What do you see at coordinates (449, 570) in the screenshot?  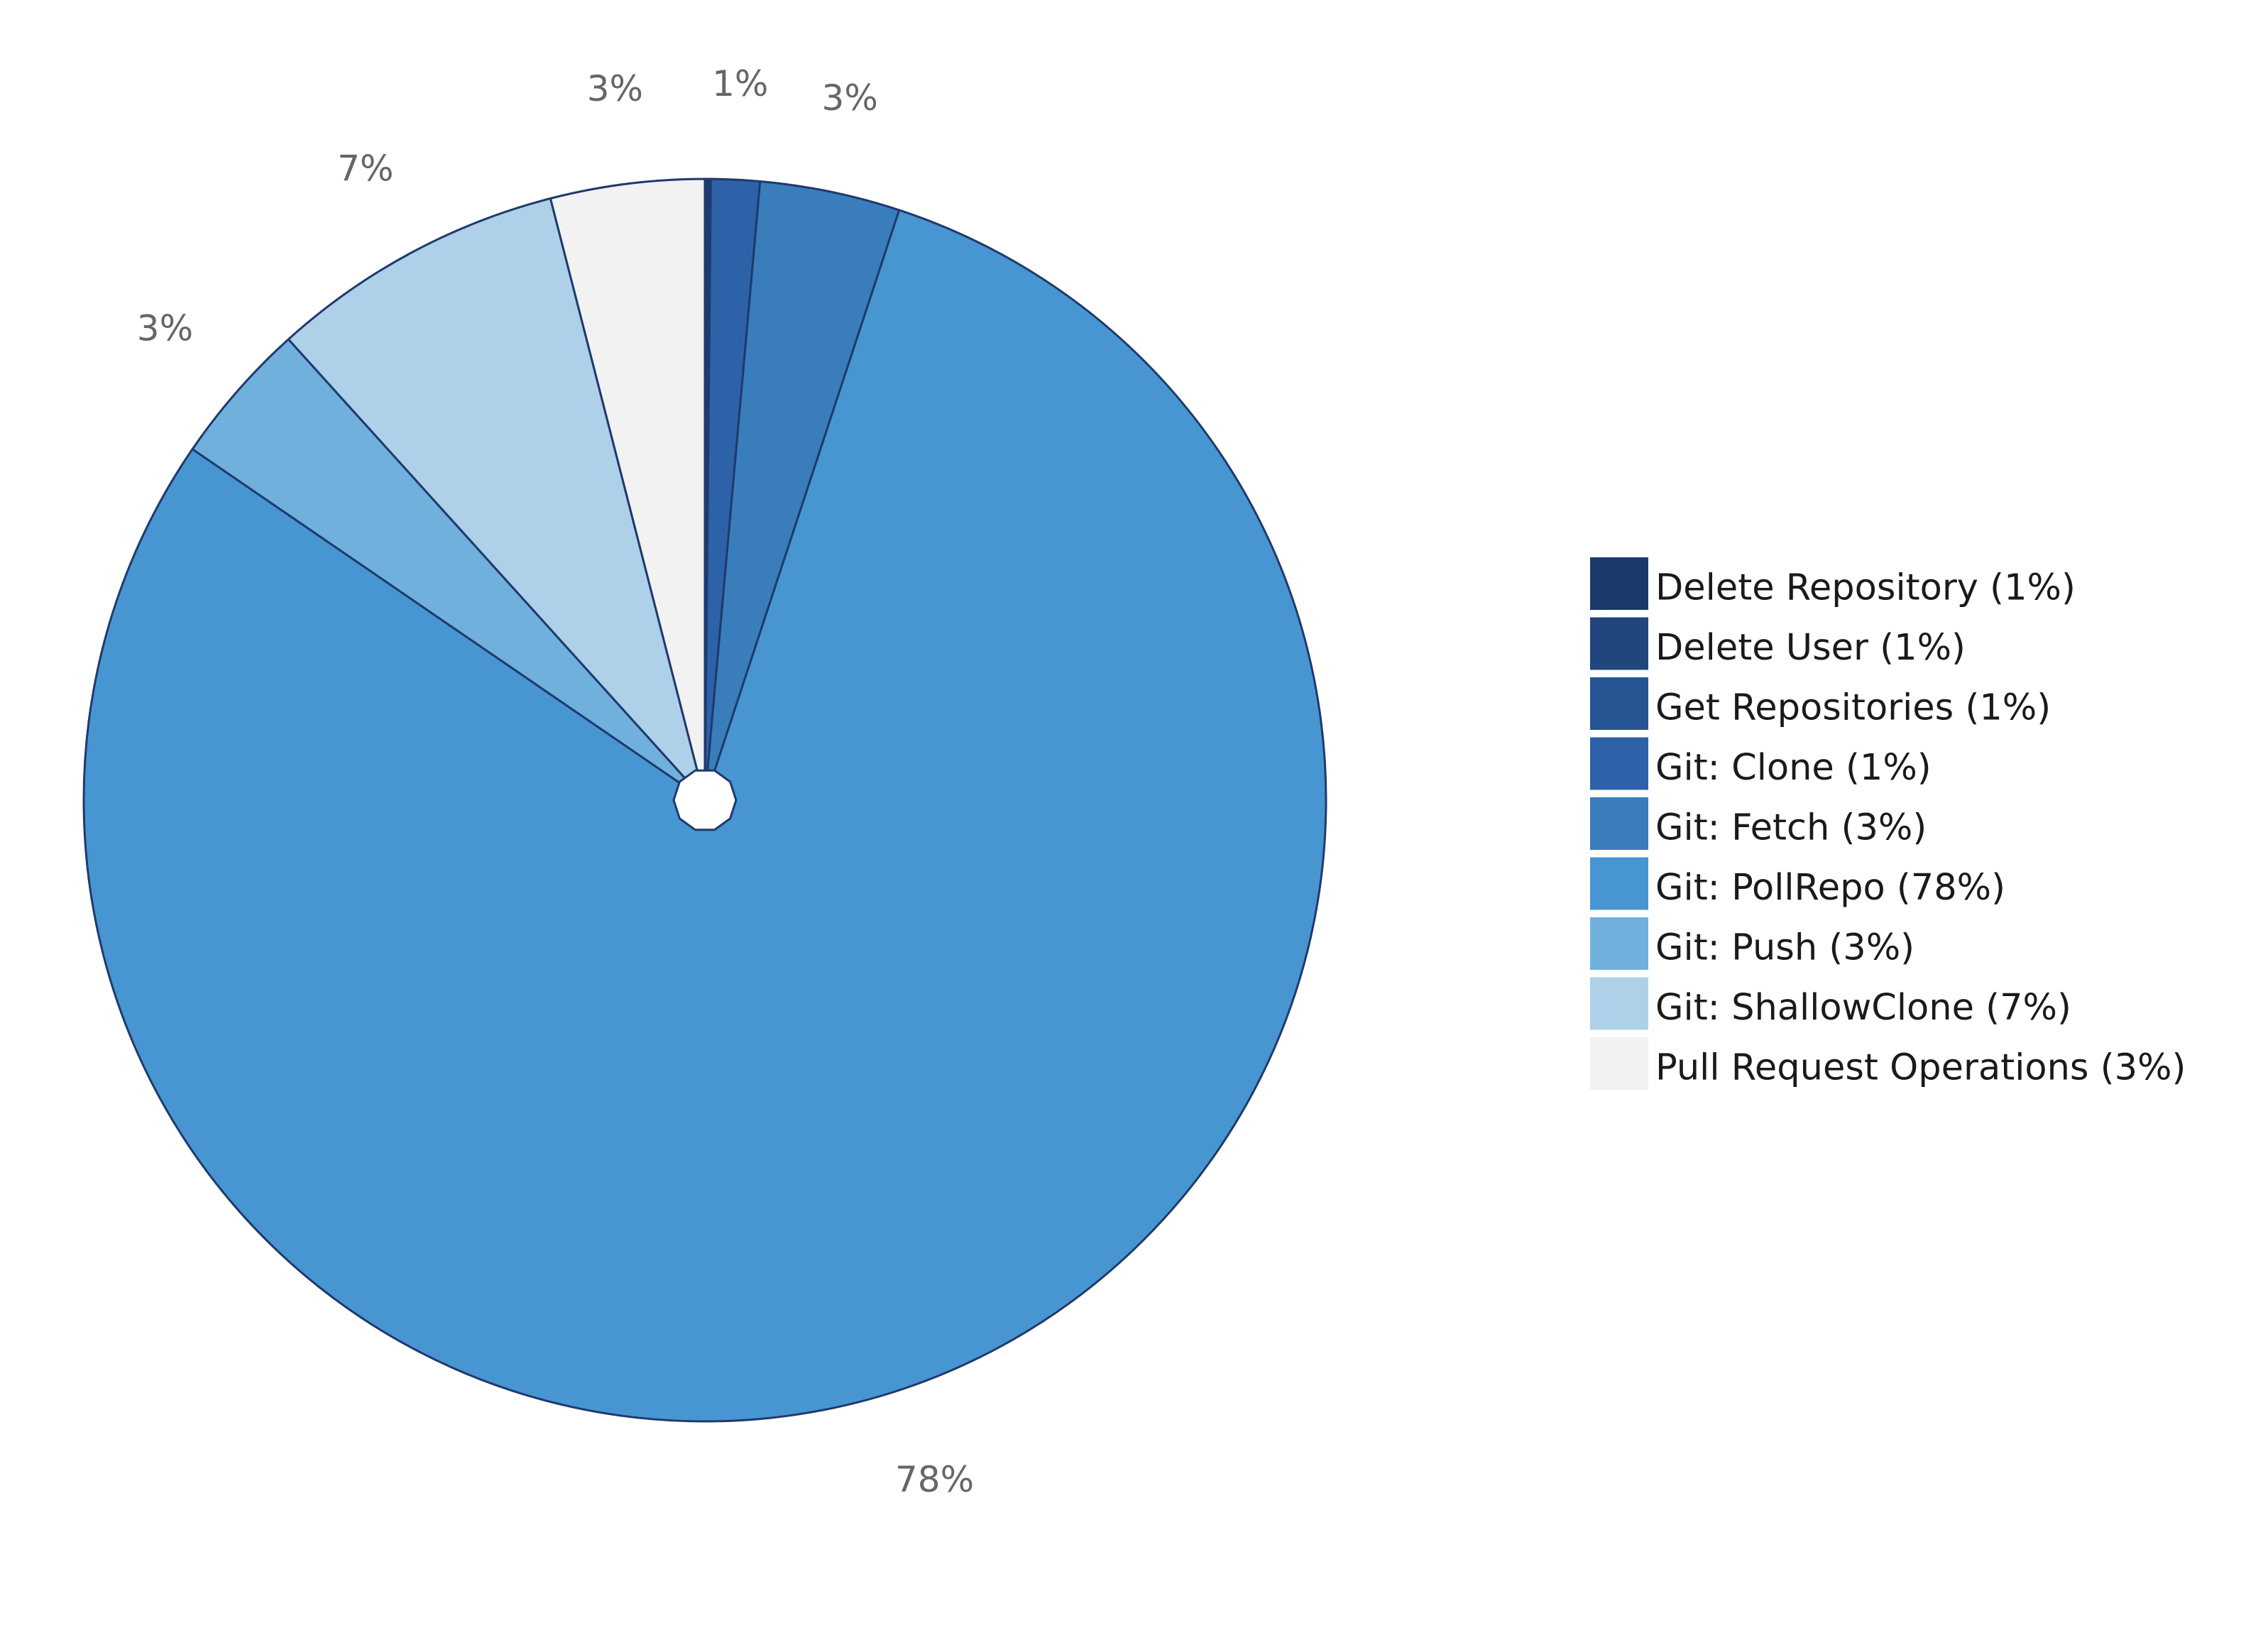 I see `pie-slice-git-push` at bounding box center [449, 570].